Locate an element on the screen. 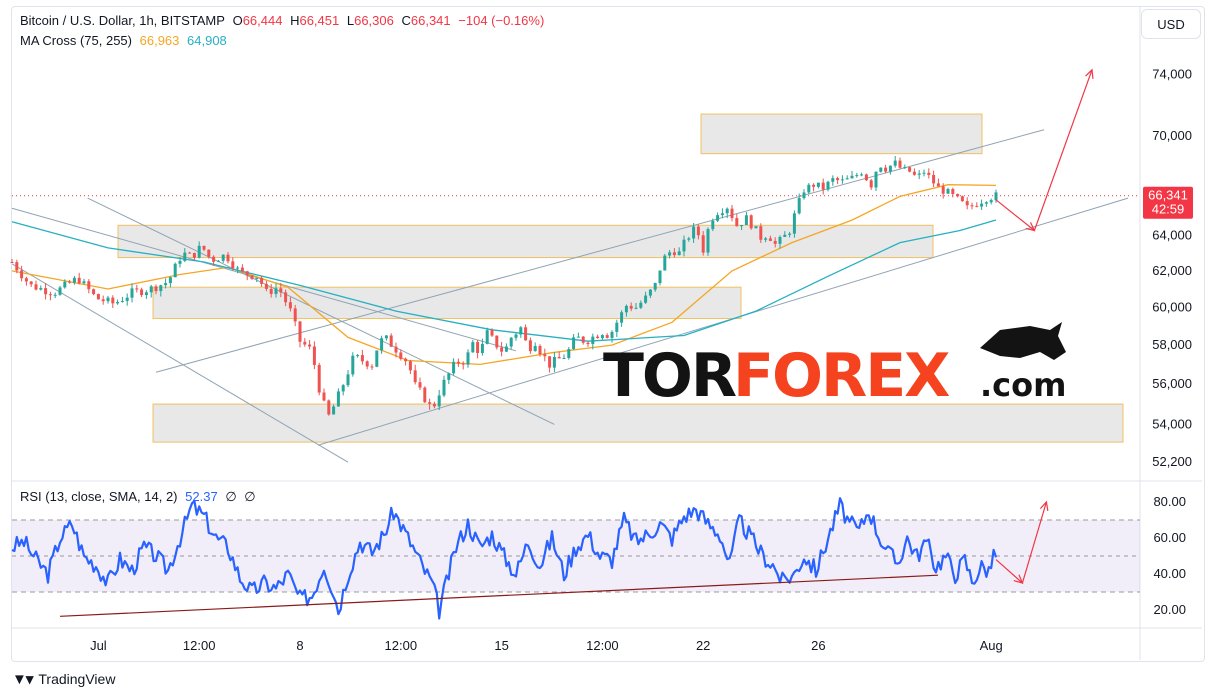 The width and height of the screenshot is (1216, 699). time-tick-label: Aug is located at coordinates (991, 645).